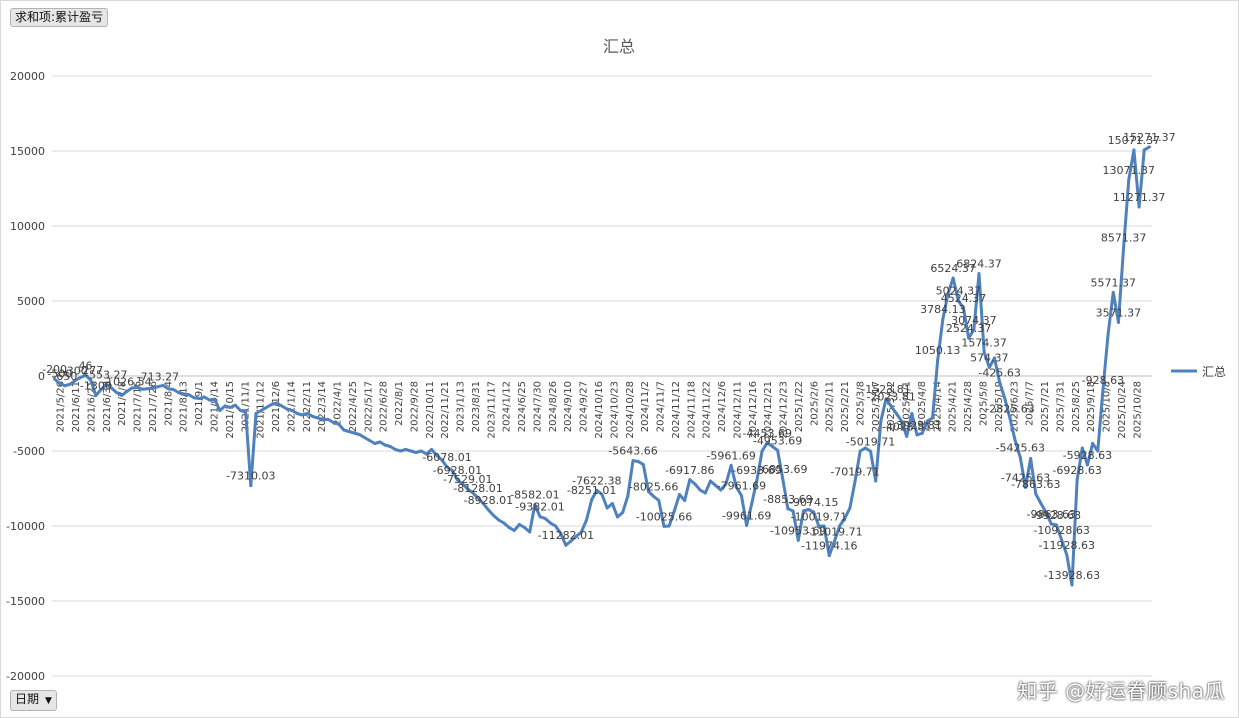 The image size is (1239, 718). Describe the element at coordinates (291, 406) in the screenshot. I see `x-tick-label: 2022/1/14` at that location.